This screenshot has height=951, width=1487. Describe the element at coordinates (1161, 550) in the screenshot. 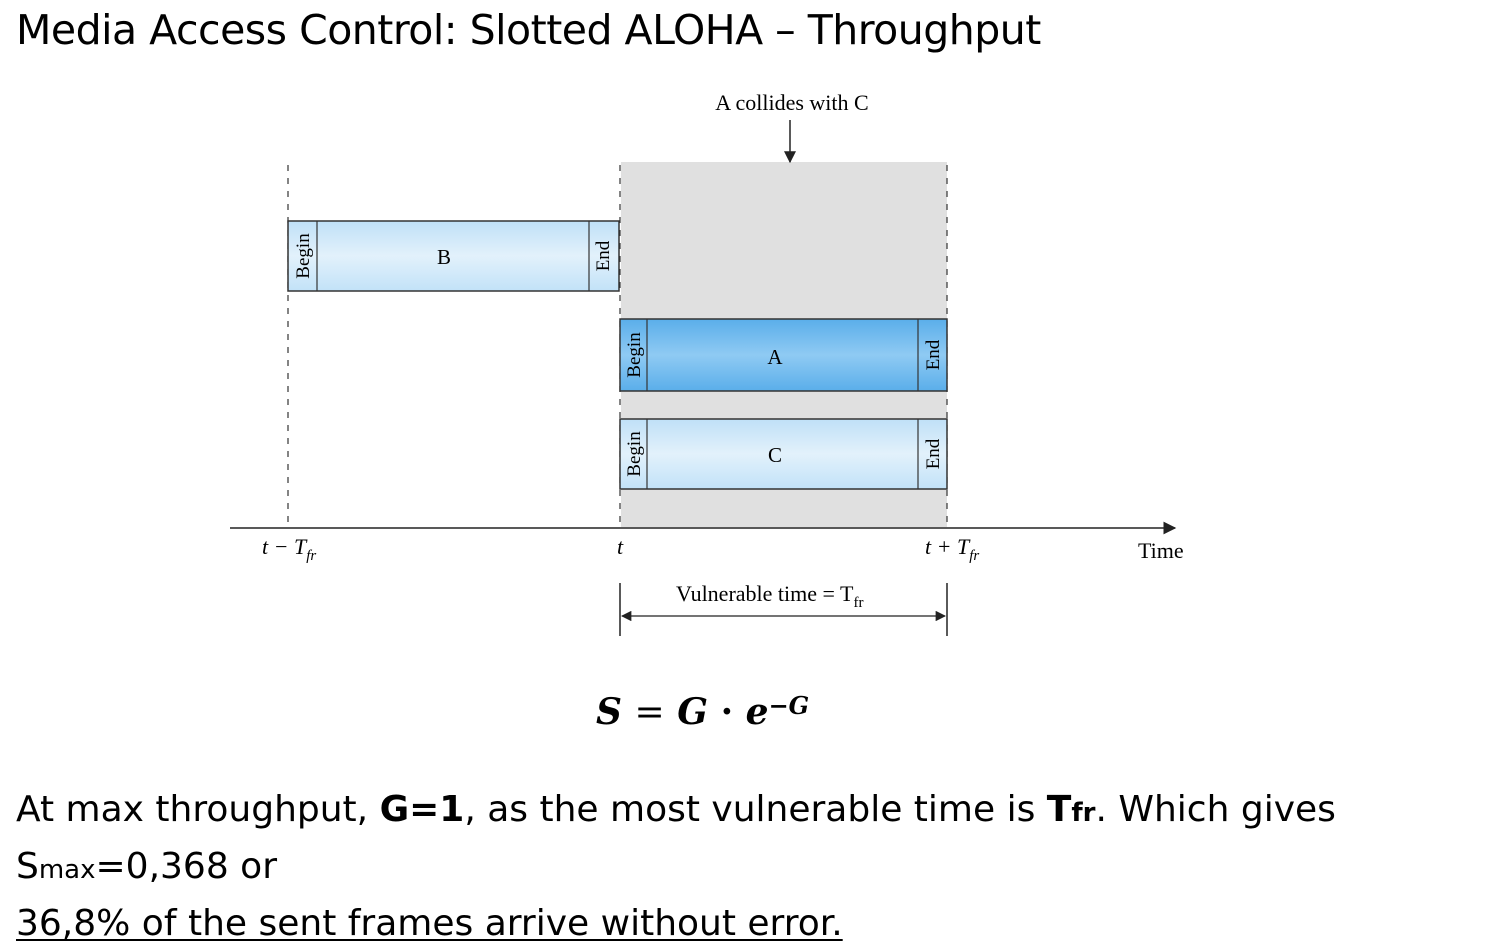

I see `axis-label-time: Time` at that location.